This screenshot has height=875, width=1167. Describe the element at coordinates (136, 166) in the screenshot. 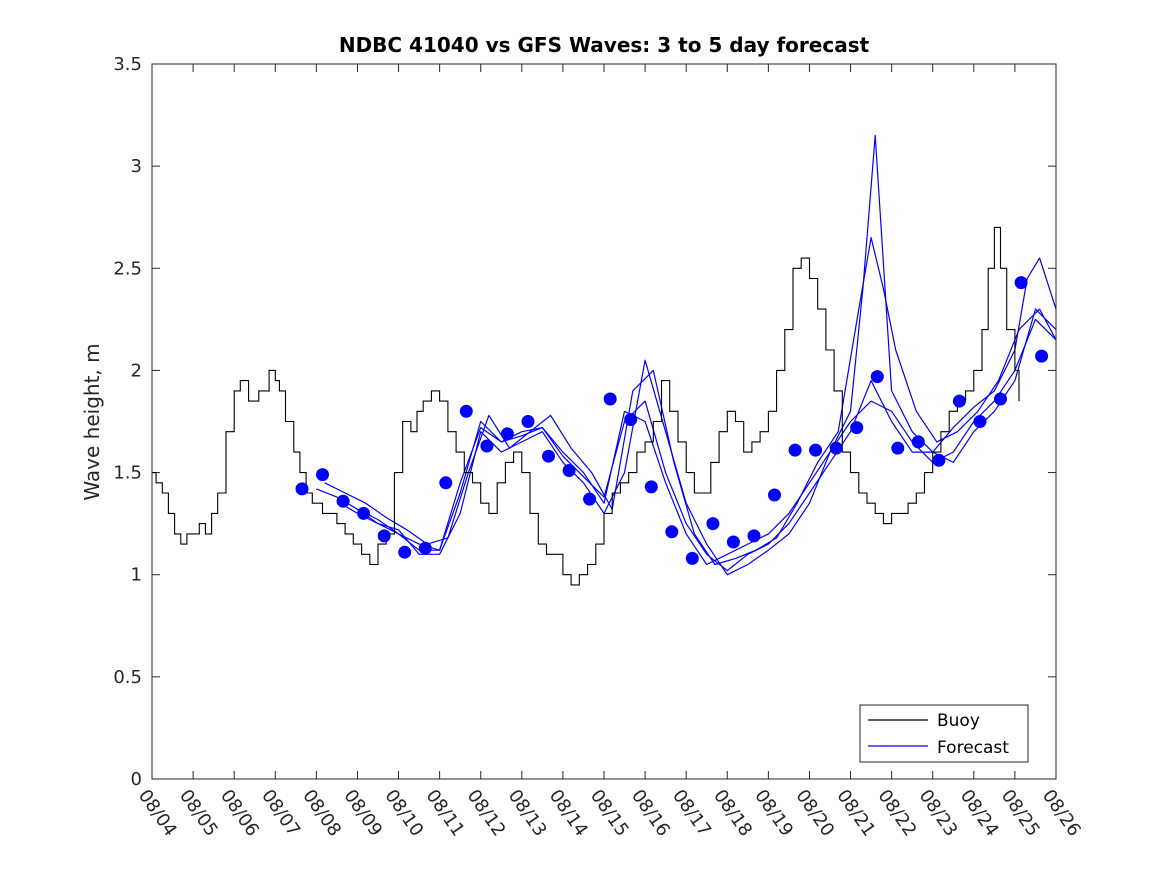

I see `y-tick-label: 3` at that location.